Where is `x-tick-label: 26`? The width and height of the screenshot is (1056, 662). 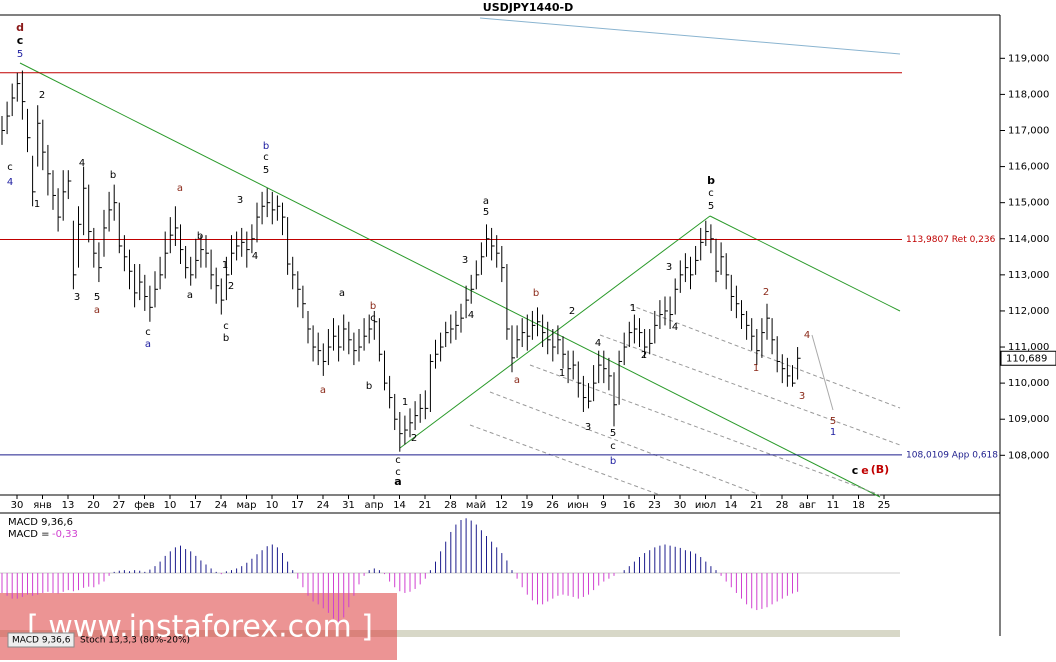 x-tick-label: 26 is located at coordinates (552, 505).